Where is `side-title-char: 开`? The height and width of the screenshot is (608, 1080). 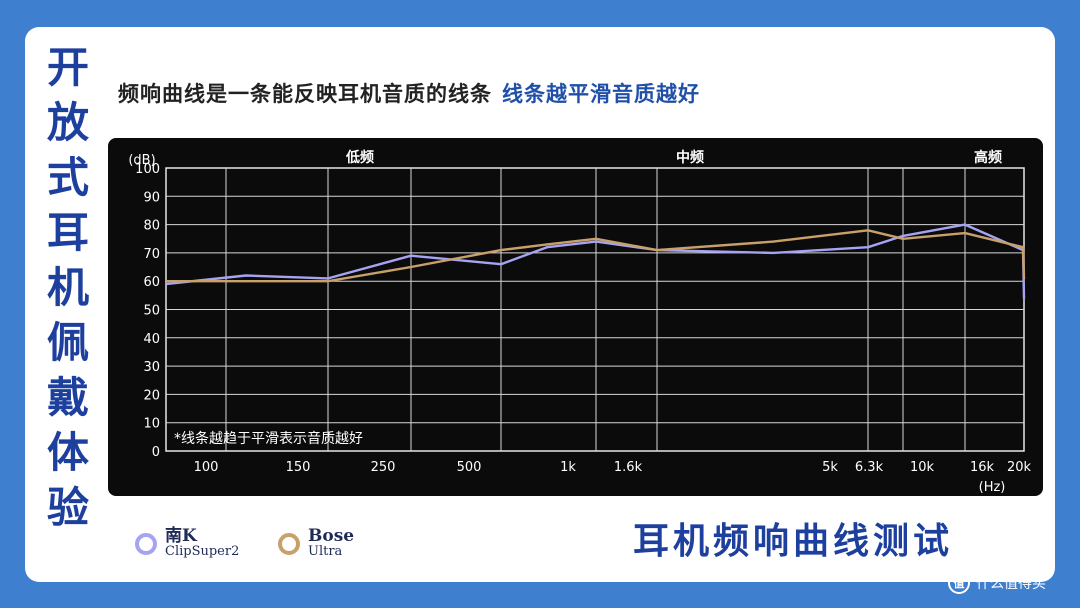 side-title-char: 开 is located at coordinates (67, 67).